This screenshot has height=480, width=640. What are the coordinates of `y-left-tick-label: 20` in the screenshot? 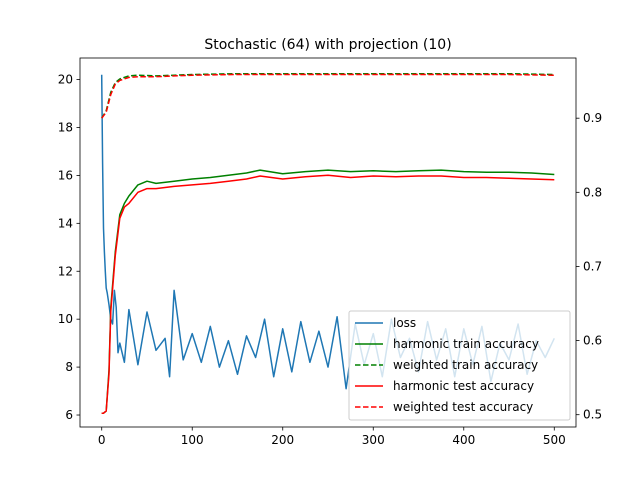 It's located at (65, 80).